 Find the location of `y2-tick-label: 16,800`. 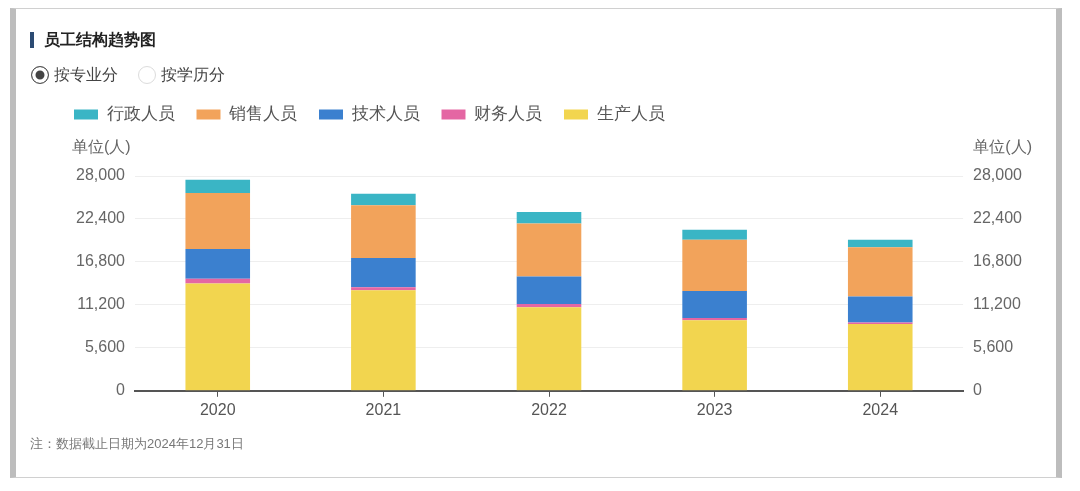

y2-tick-label: 16,800 is located at coordinates (998, 261).